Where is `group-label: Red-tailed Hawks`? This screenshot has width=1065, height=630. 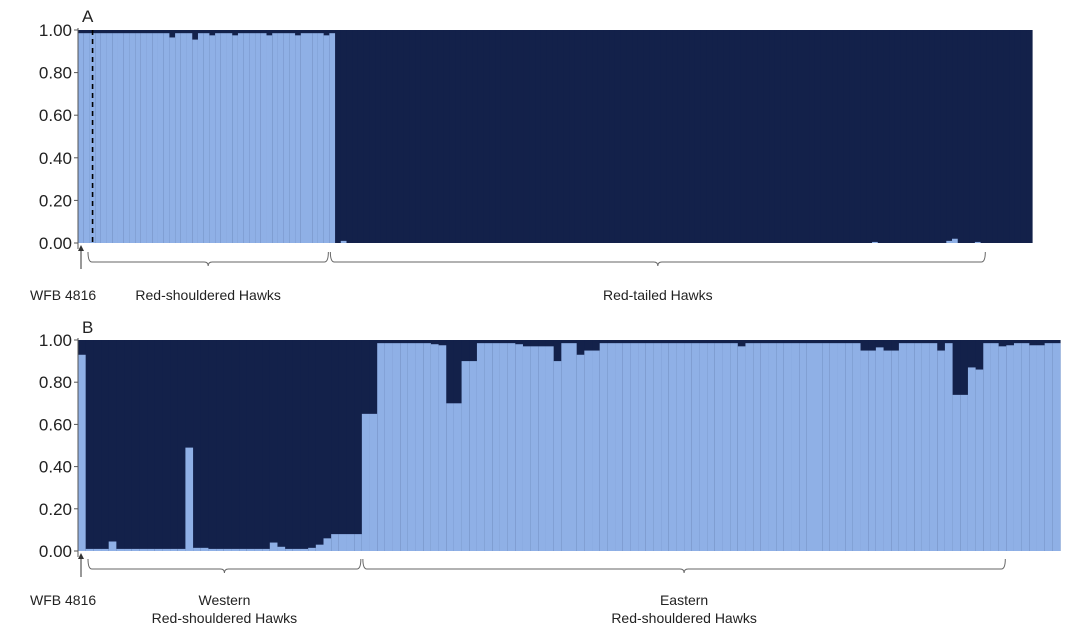 group-label: Red-tailed Hawks is located at coordinates (658, 295).